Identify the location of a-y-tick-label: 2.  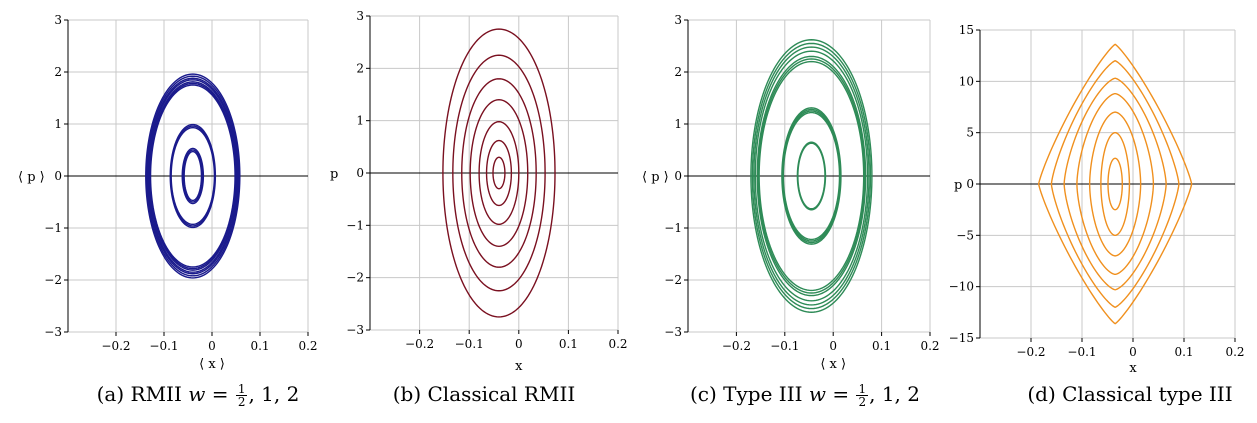
(58, 72).